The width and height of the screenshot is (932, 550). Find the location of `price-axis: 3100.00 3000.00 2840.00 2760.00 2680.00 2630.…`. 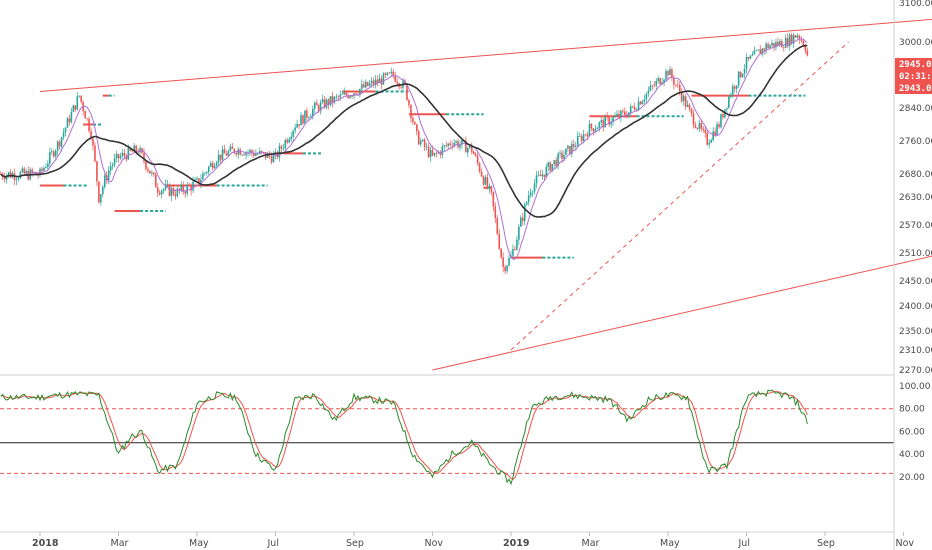

price-axis: 3100.00 3000.00 2840.00 2760.00 2680.00 2630.… is located at coordinates (912, 275).